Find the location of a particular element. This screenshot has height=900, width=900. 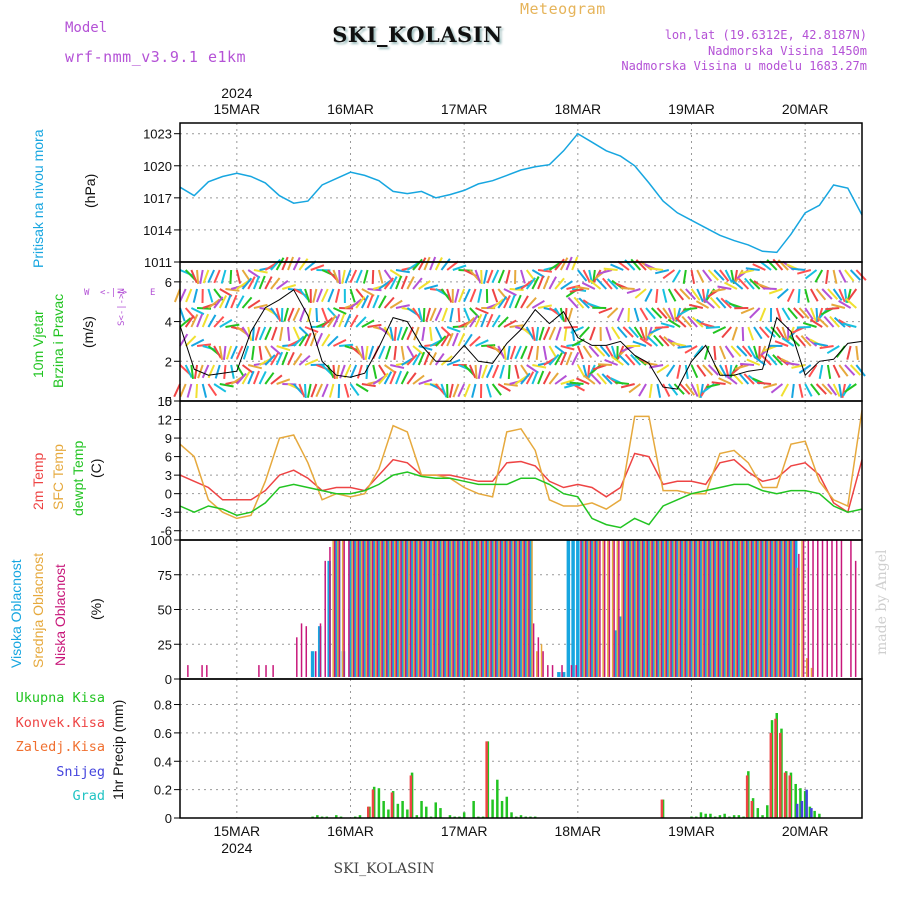

day-label-bottom: 15MAR is located at coordinates (236, 831).